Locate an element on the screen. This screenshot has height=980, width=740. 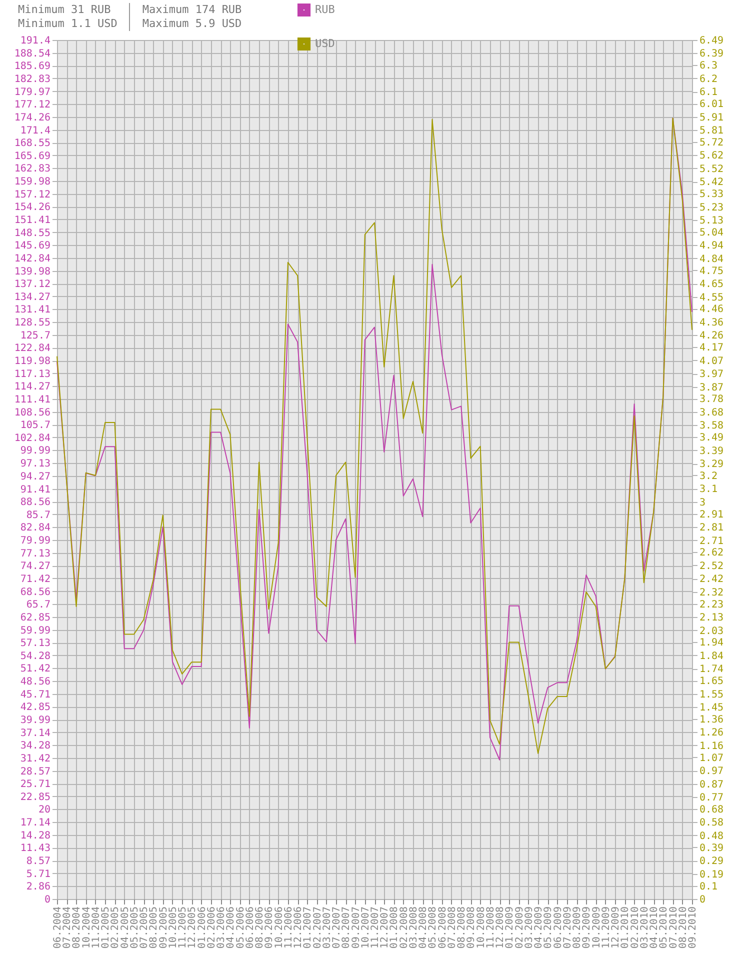
y2-tick-label: 6.1 is located at coordinates (709, 92).